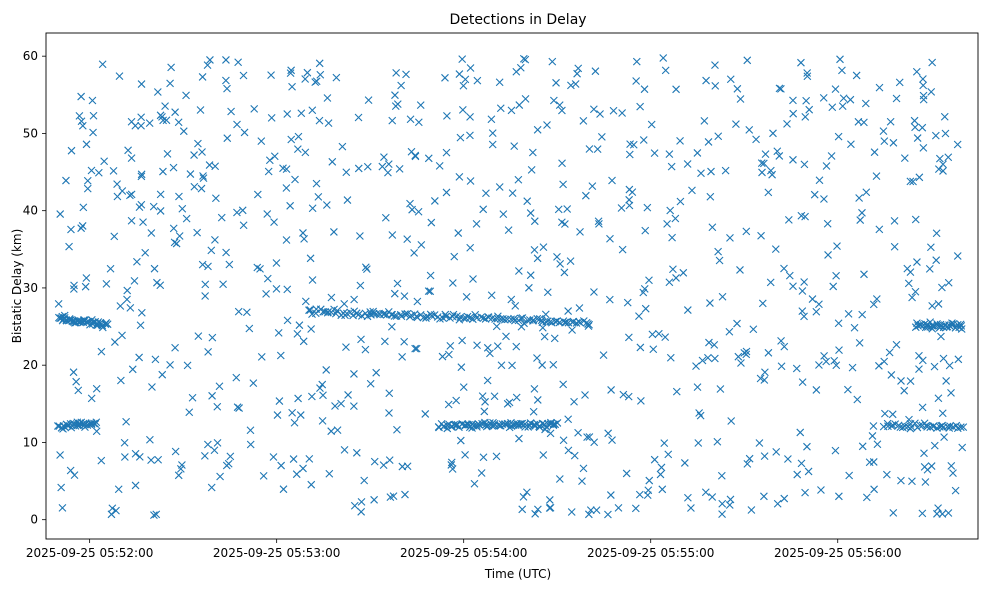 The image size is (989, 590). What do you see at coordinates (30, 133) in the screenshot?
I see `y-tick-label: 50` at bounding box center [30, 133].